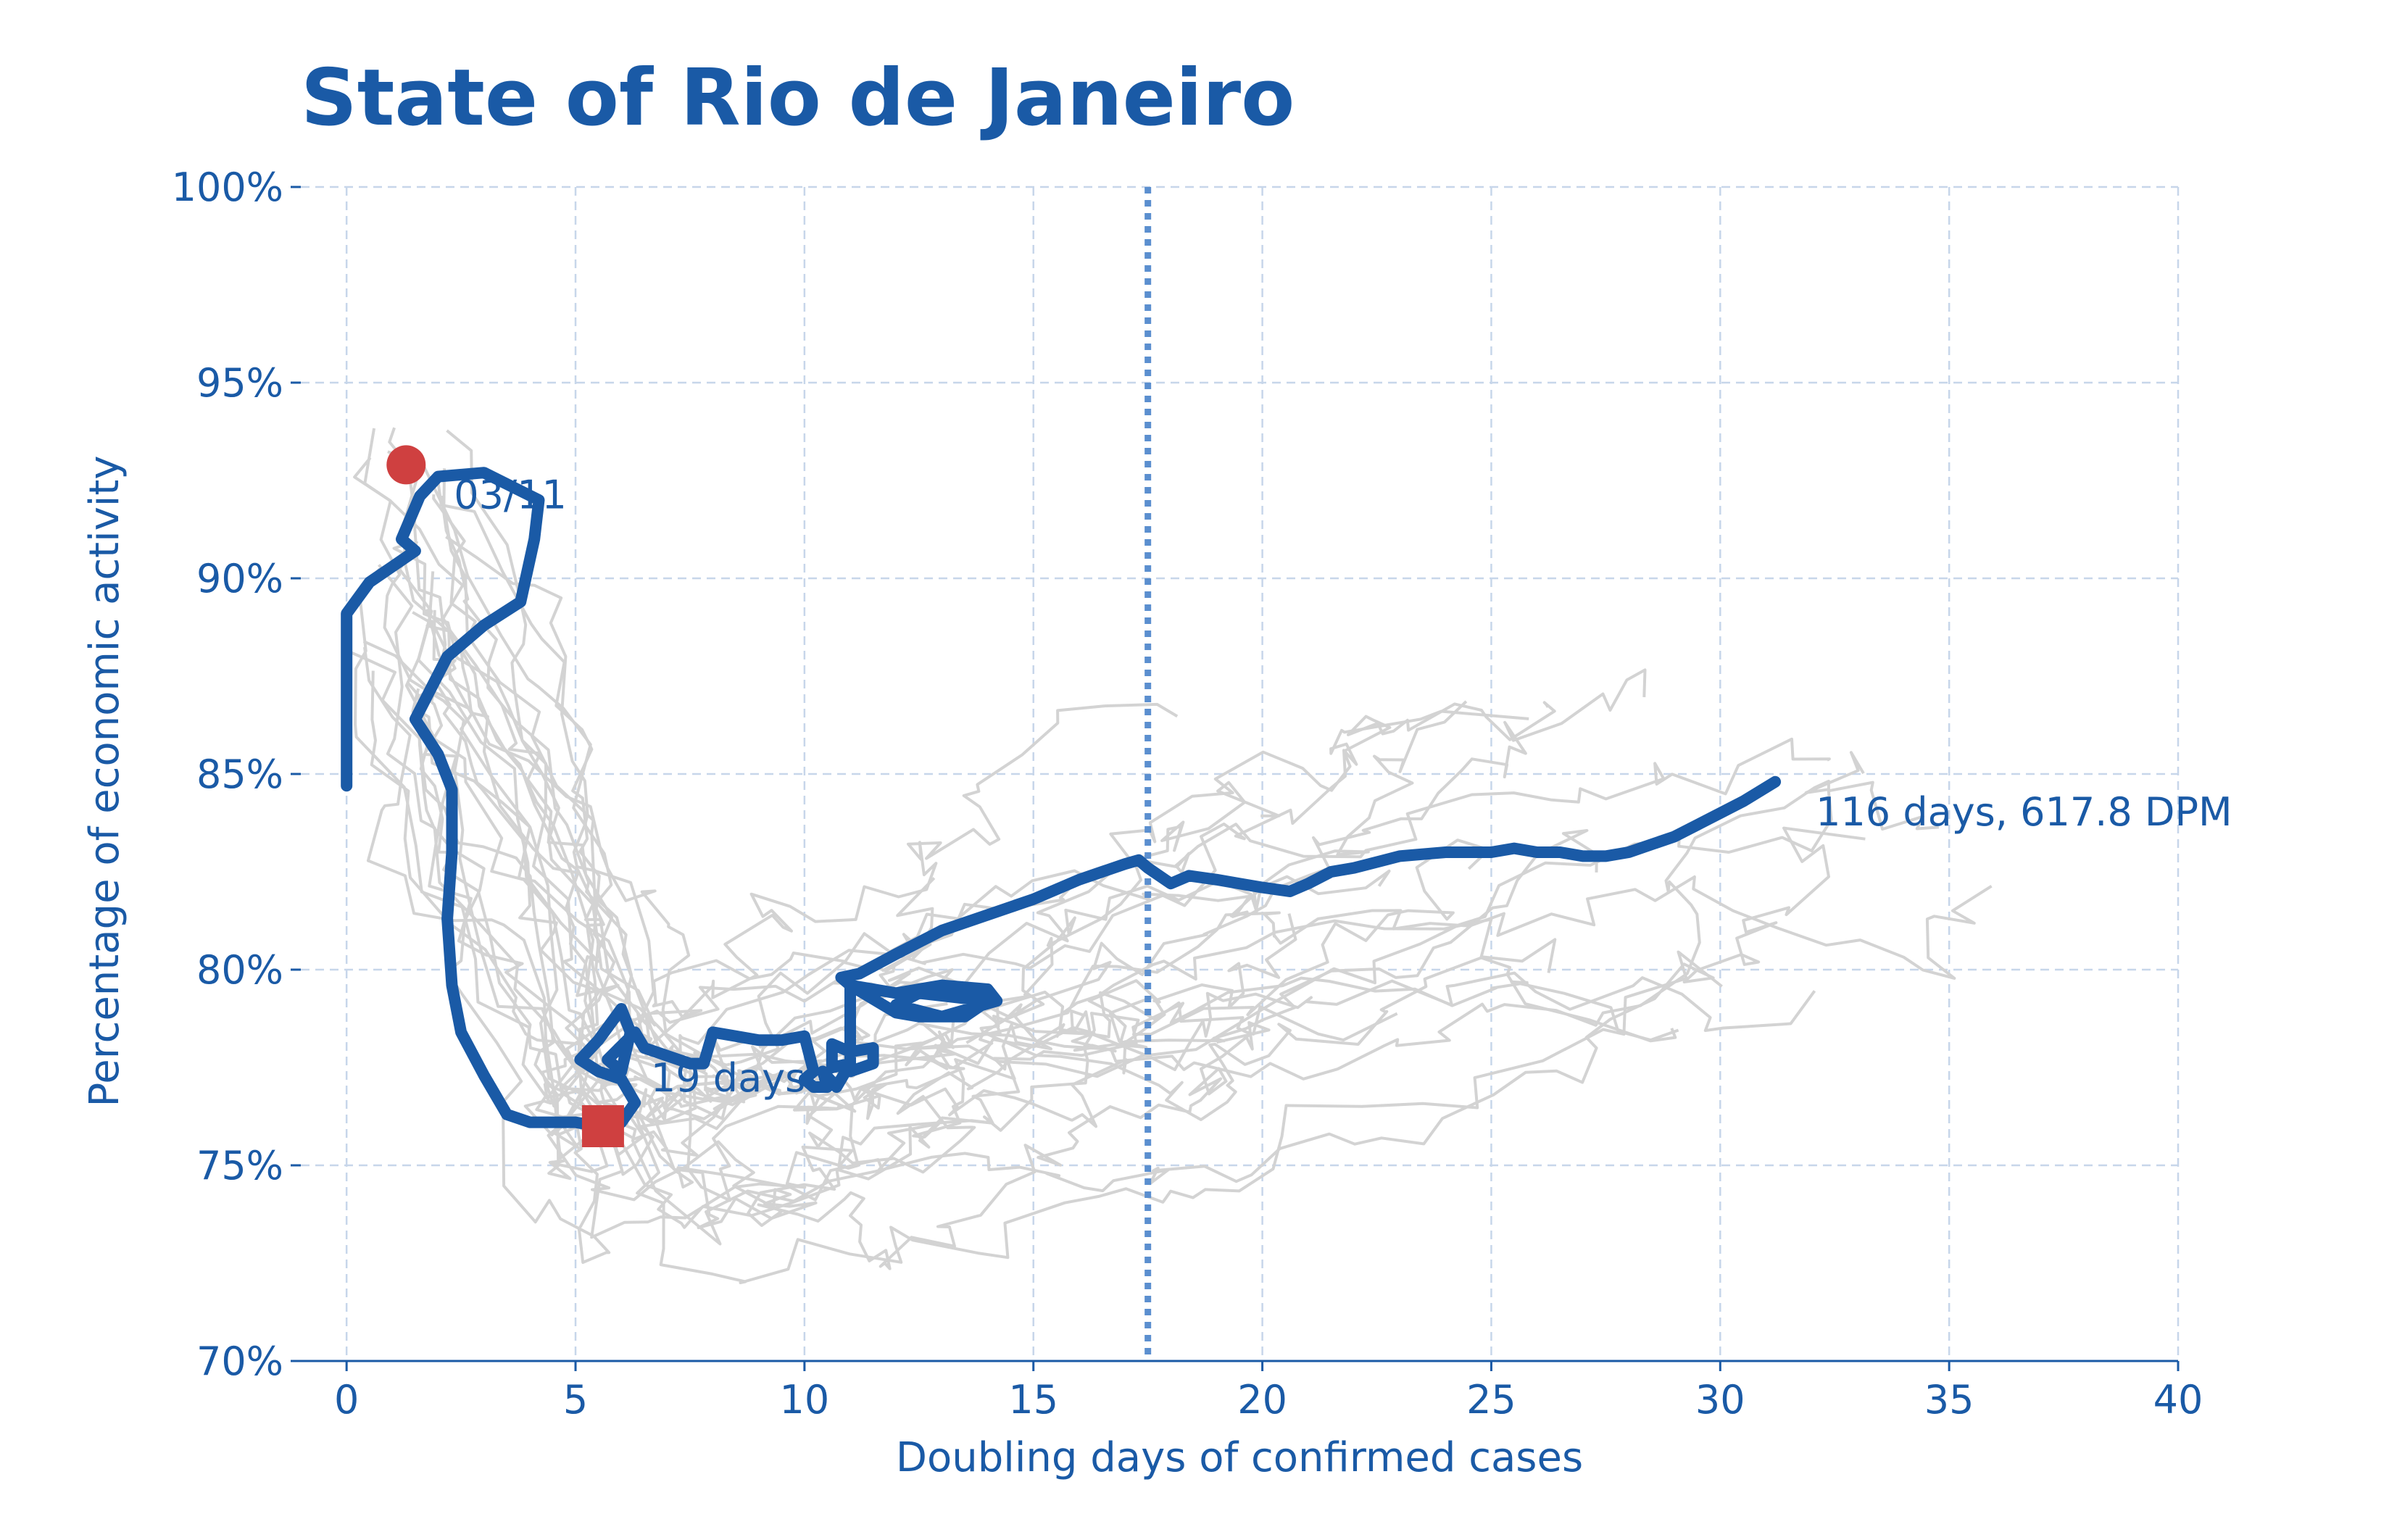 The width and height of the screenshot is (2397, 1540). Describe the element at coordinates (2178, 1400) in the screenshot. I see `x-tick-label: 40` at that location.